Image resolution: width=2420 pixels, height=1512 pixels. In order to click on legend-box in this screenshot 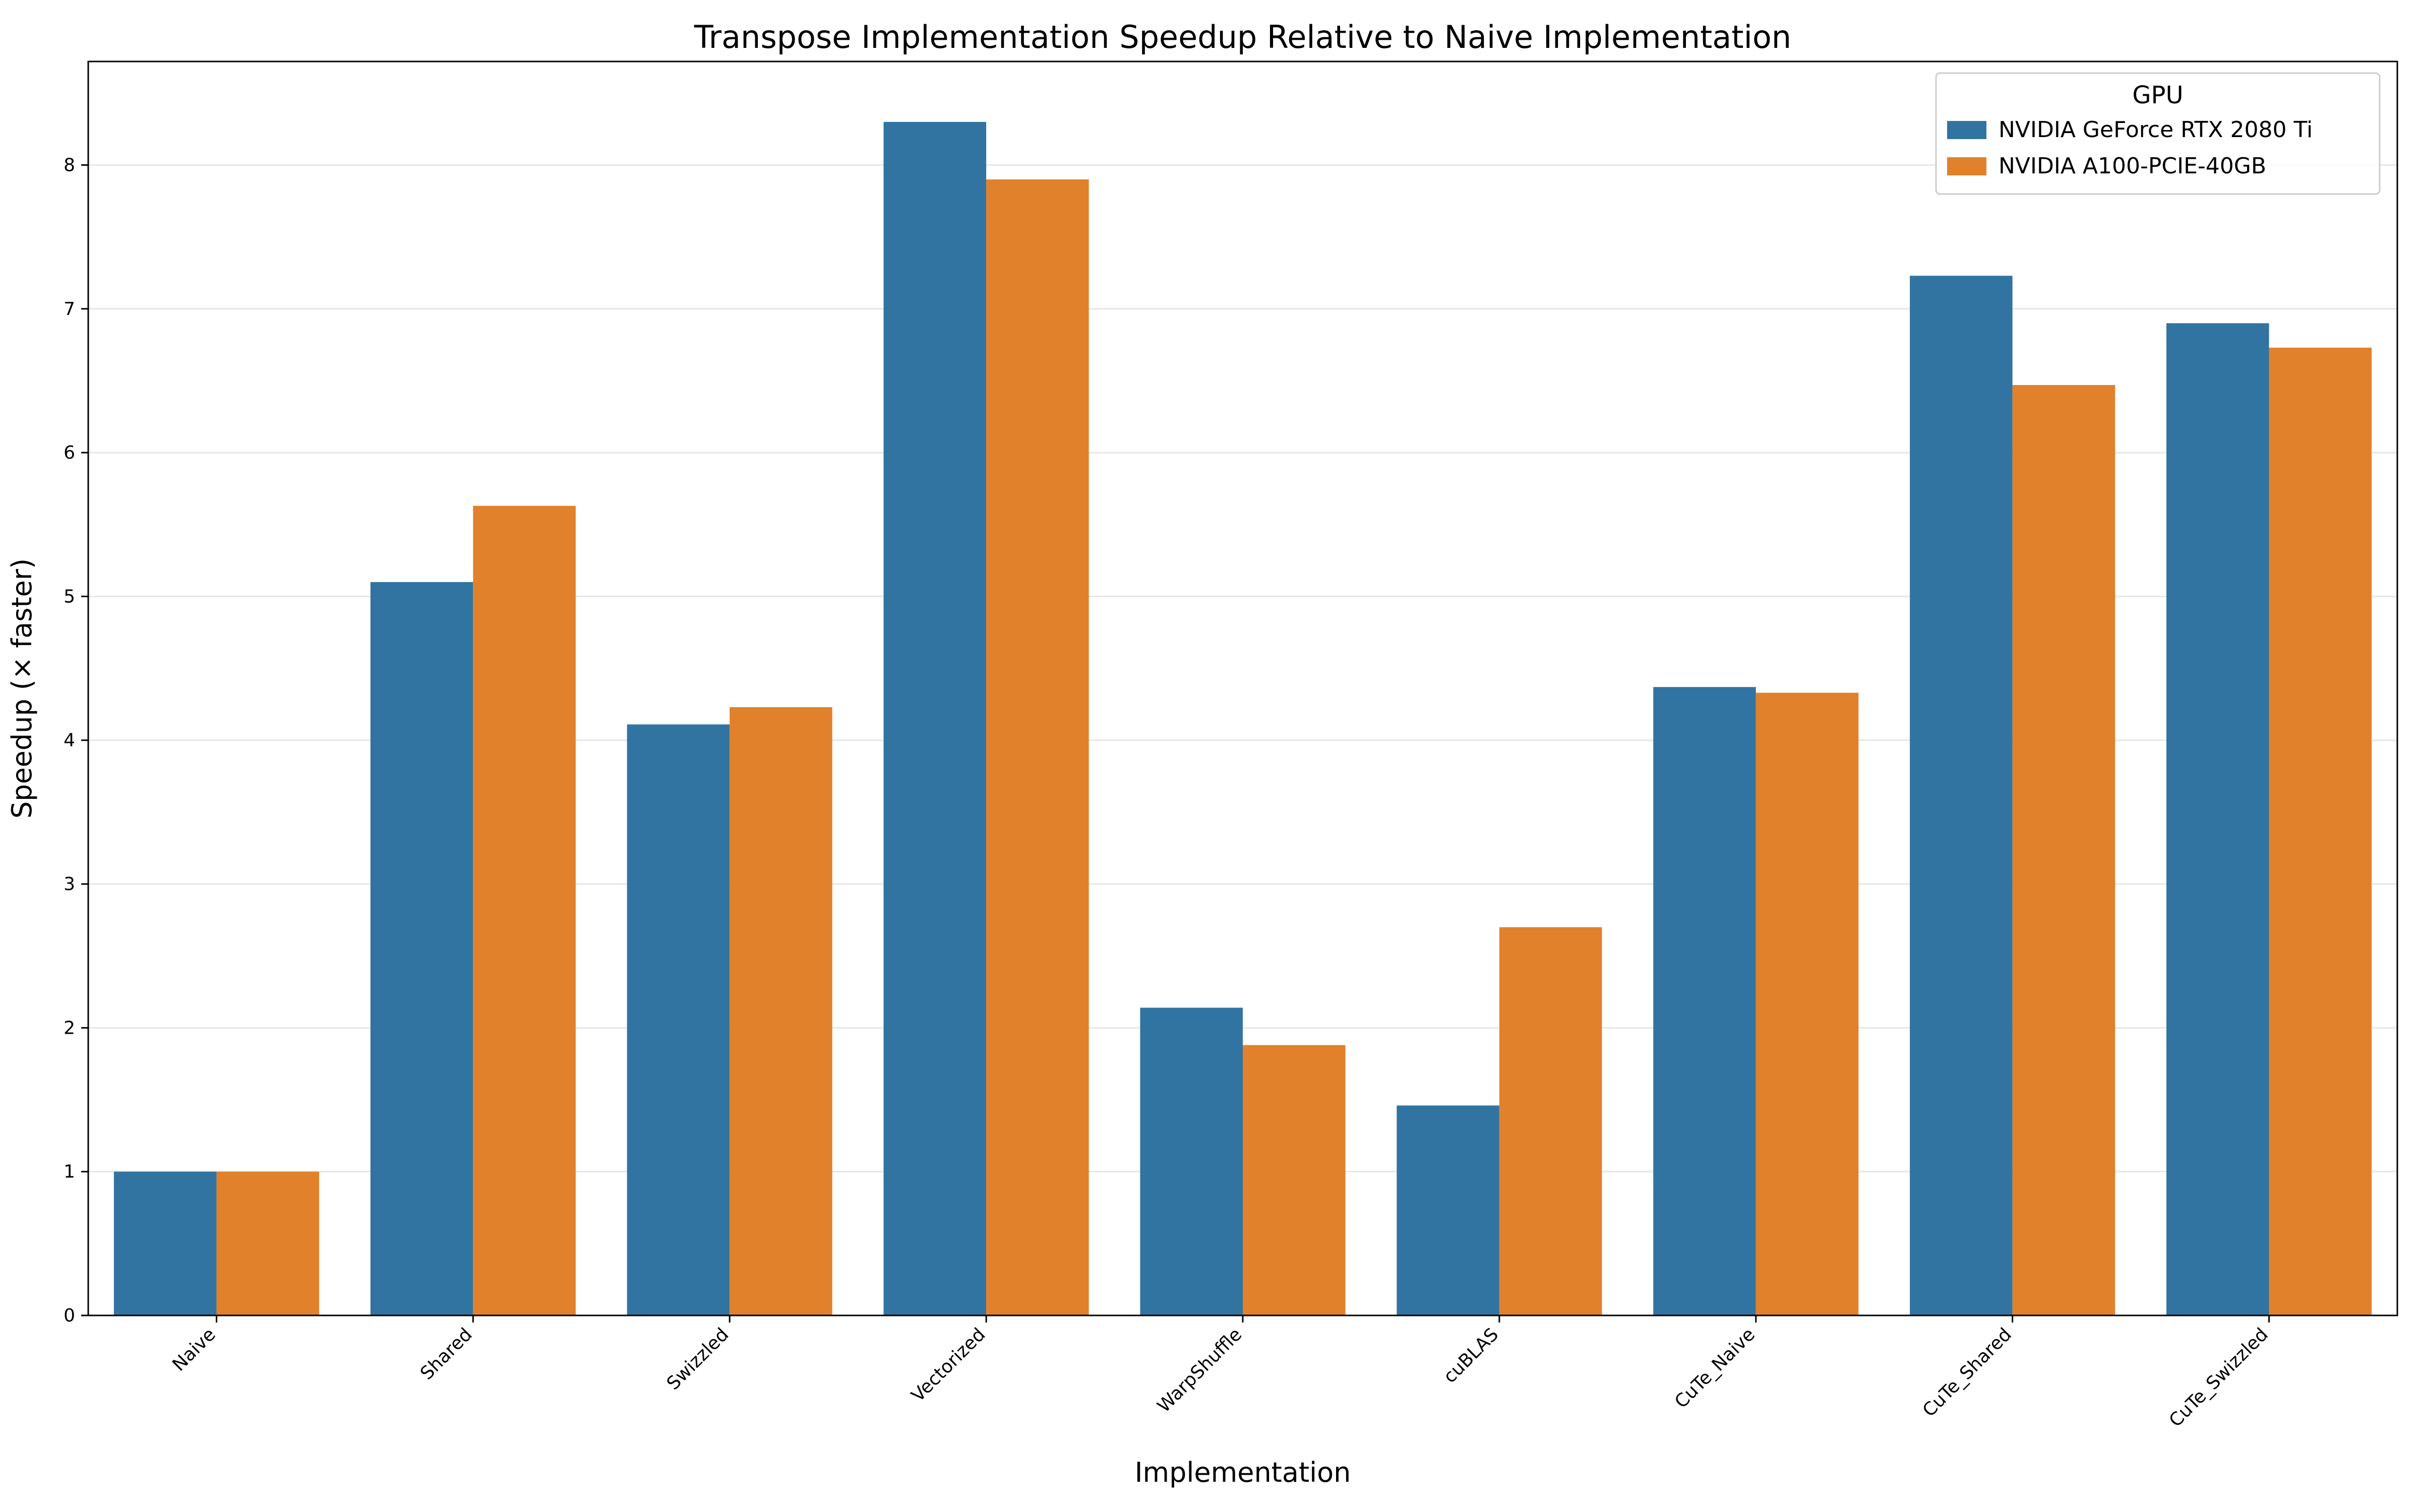, I will do `click(2158, 134)`.